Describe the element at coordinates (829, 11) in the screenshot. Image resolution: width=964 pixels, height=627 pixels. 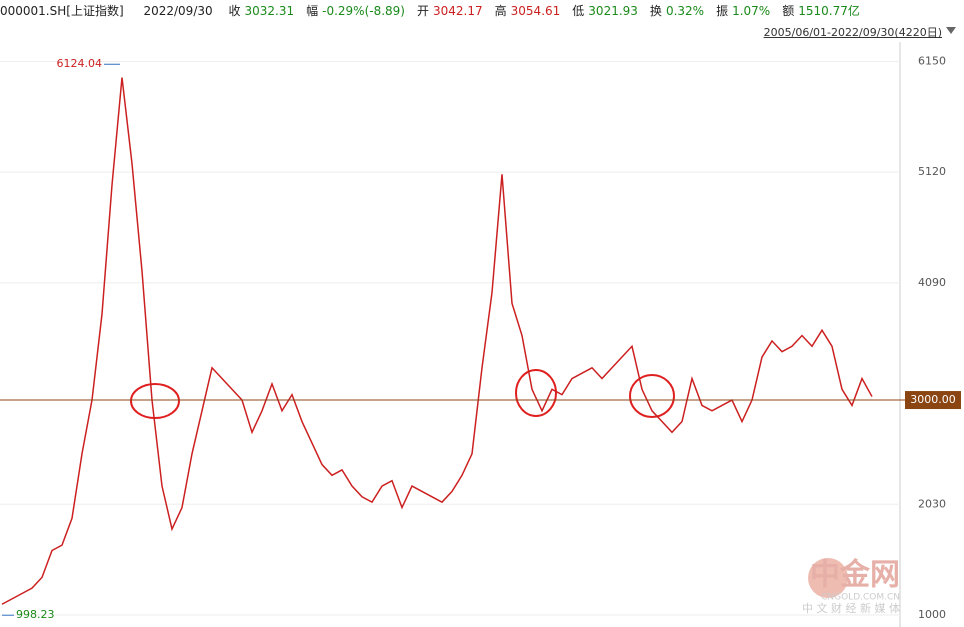
I see `header-value: 1510.77亿` at that location.